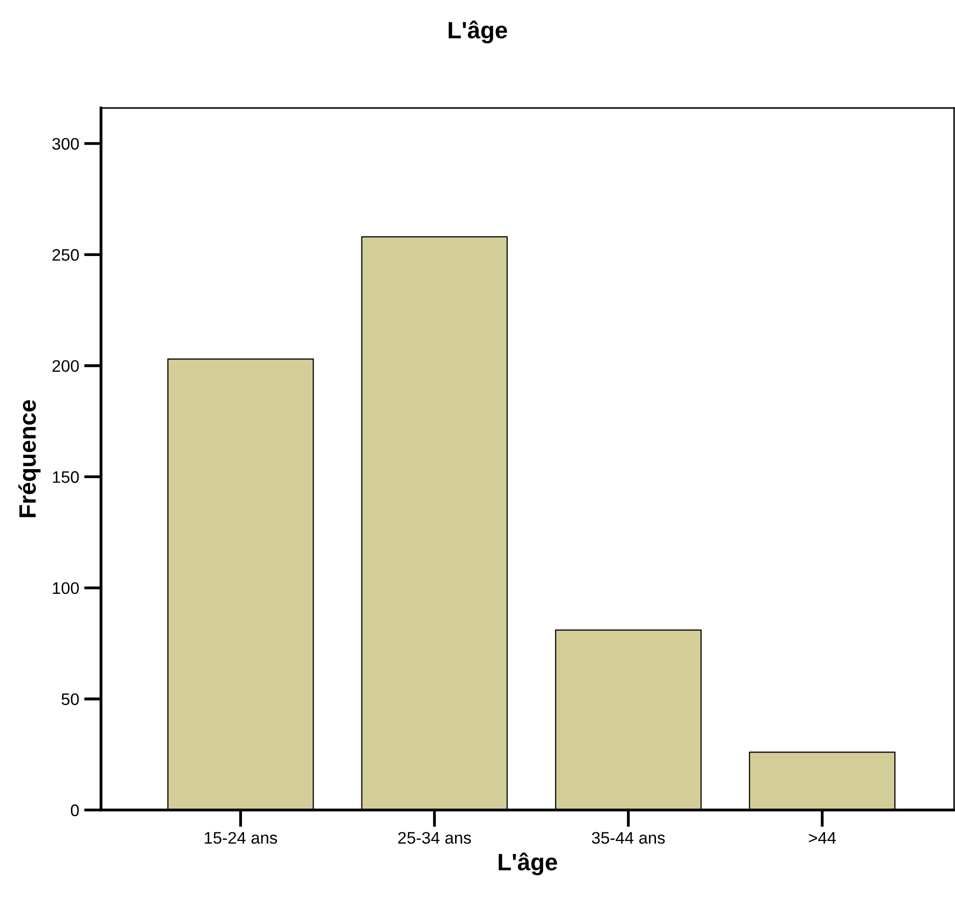  What do you see at coordinates (65, 144) in the screenshot?
I see `y-tick-label: 300` at bounding box center [65, 144].